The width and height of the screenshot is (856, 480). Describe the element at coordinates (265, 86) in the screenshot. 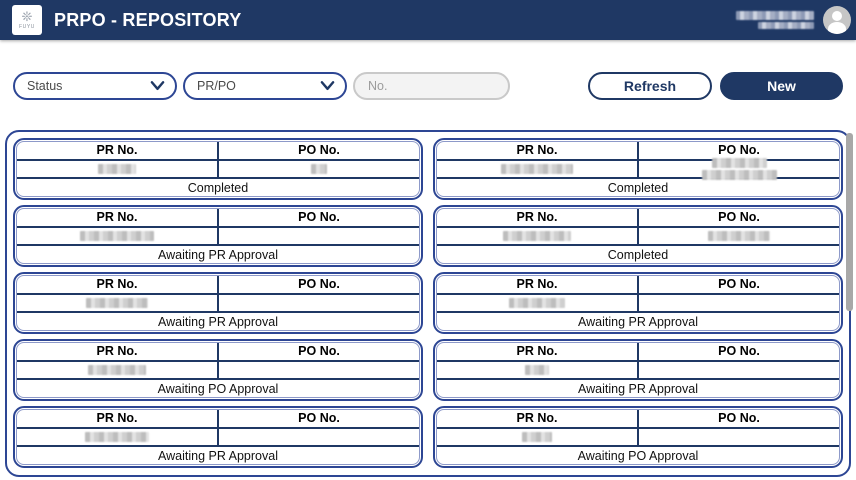

I see `prpo-dropdown: PR/PO` at that location.